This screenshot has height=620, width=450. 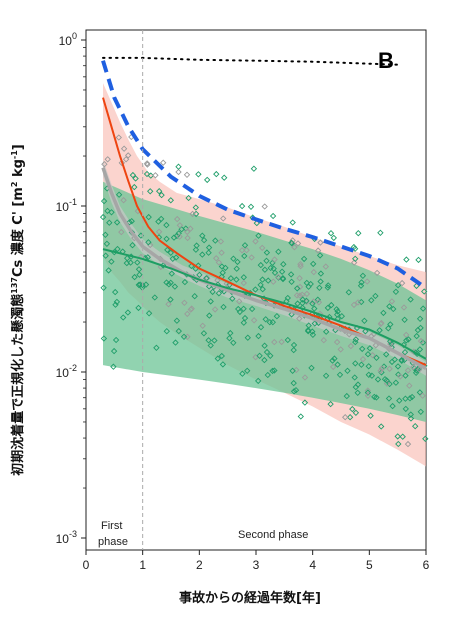 What do you see at coordinates (199, 565) in the screenshot?
I see `x-tick-label: 2` at bounding box center [199, 565].